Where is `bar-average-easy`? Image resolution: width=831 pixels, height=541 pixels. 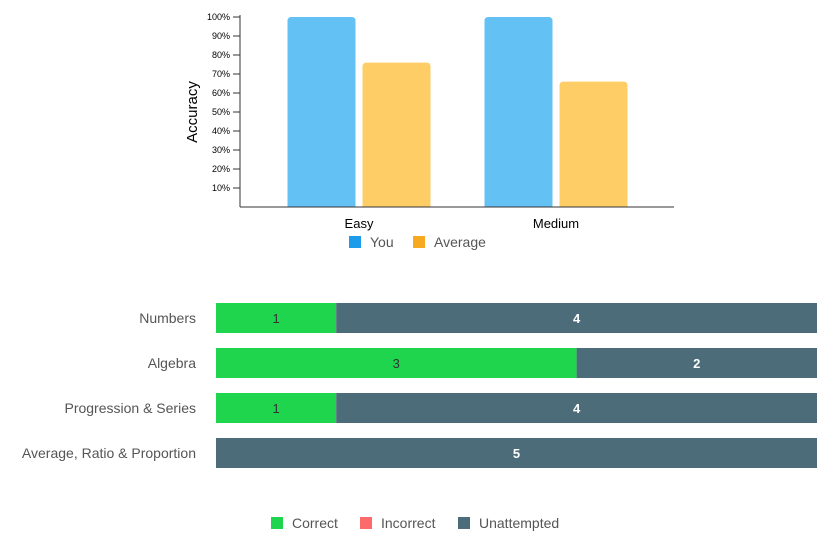 bar-average-easy is located at coordinates (396, 134).